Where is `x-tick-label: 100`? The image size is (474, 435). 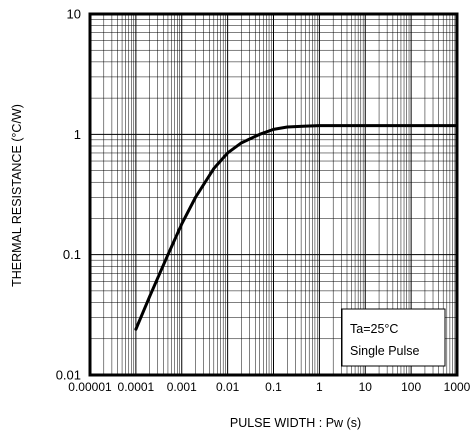
x-tick-label: 100 is located at coordinates (411, 387).